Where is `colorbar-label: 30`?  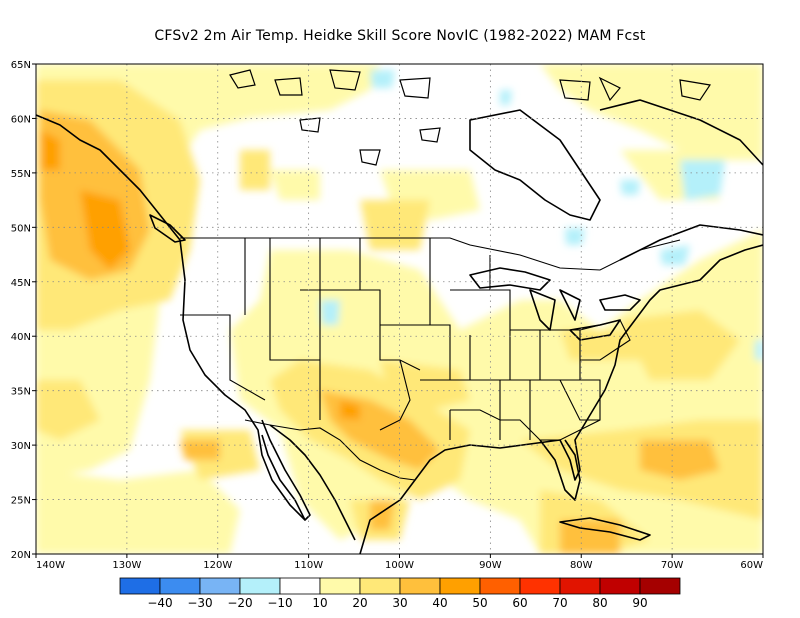
colorbar-label: 30 is located at coordinates (399, 603).